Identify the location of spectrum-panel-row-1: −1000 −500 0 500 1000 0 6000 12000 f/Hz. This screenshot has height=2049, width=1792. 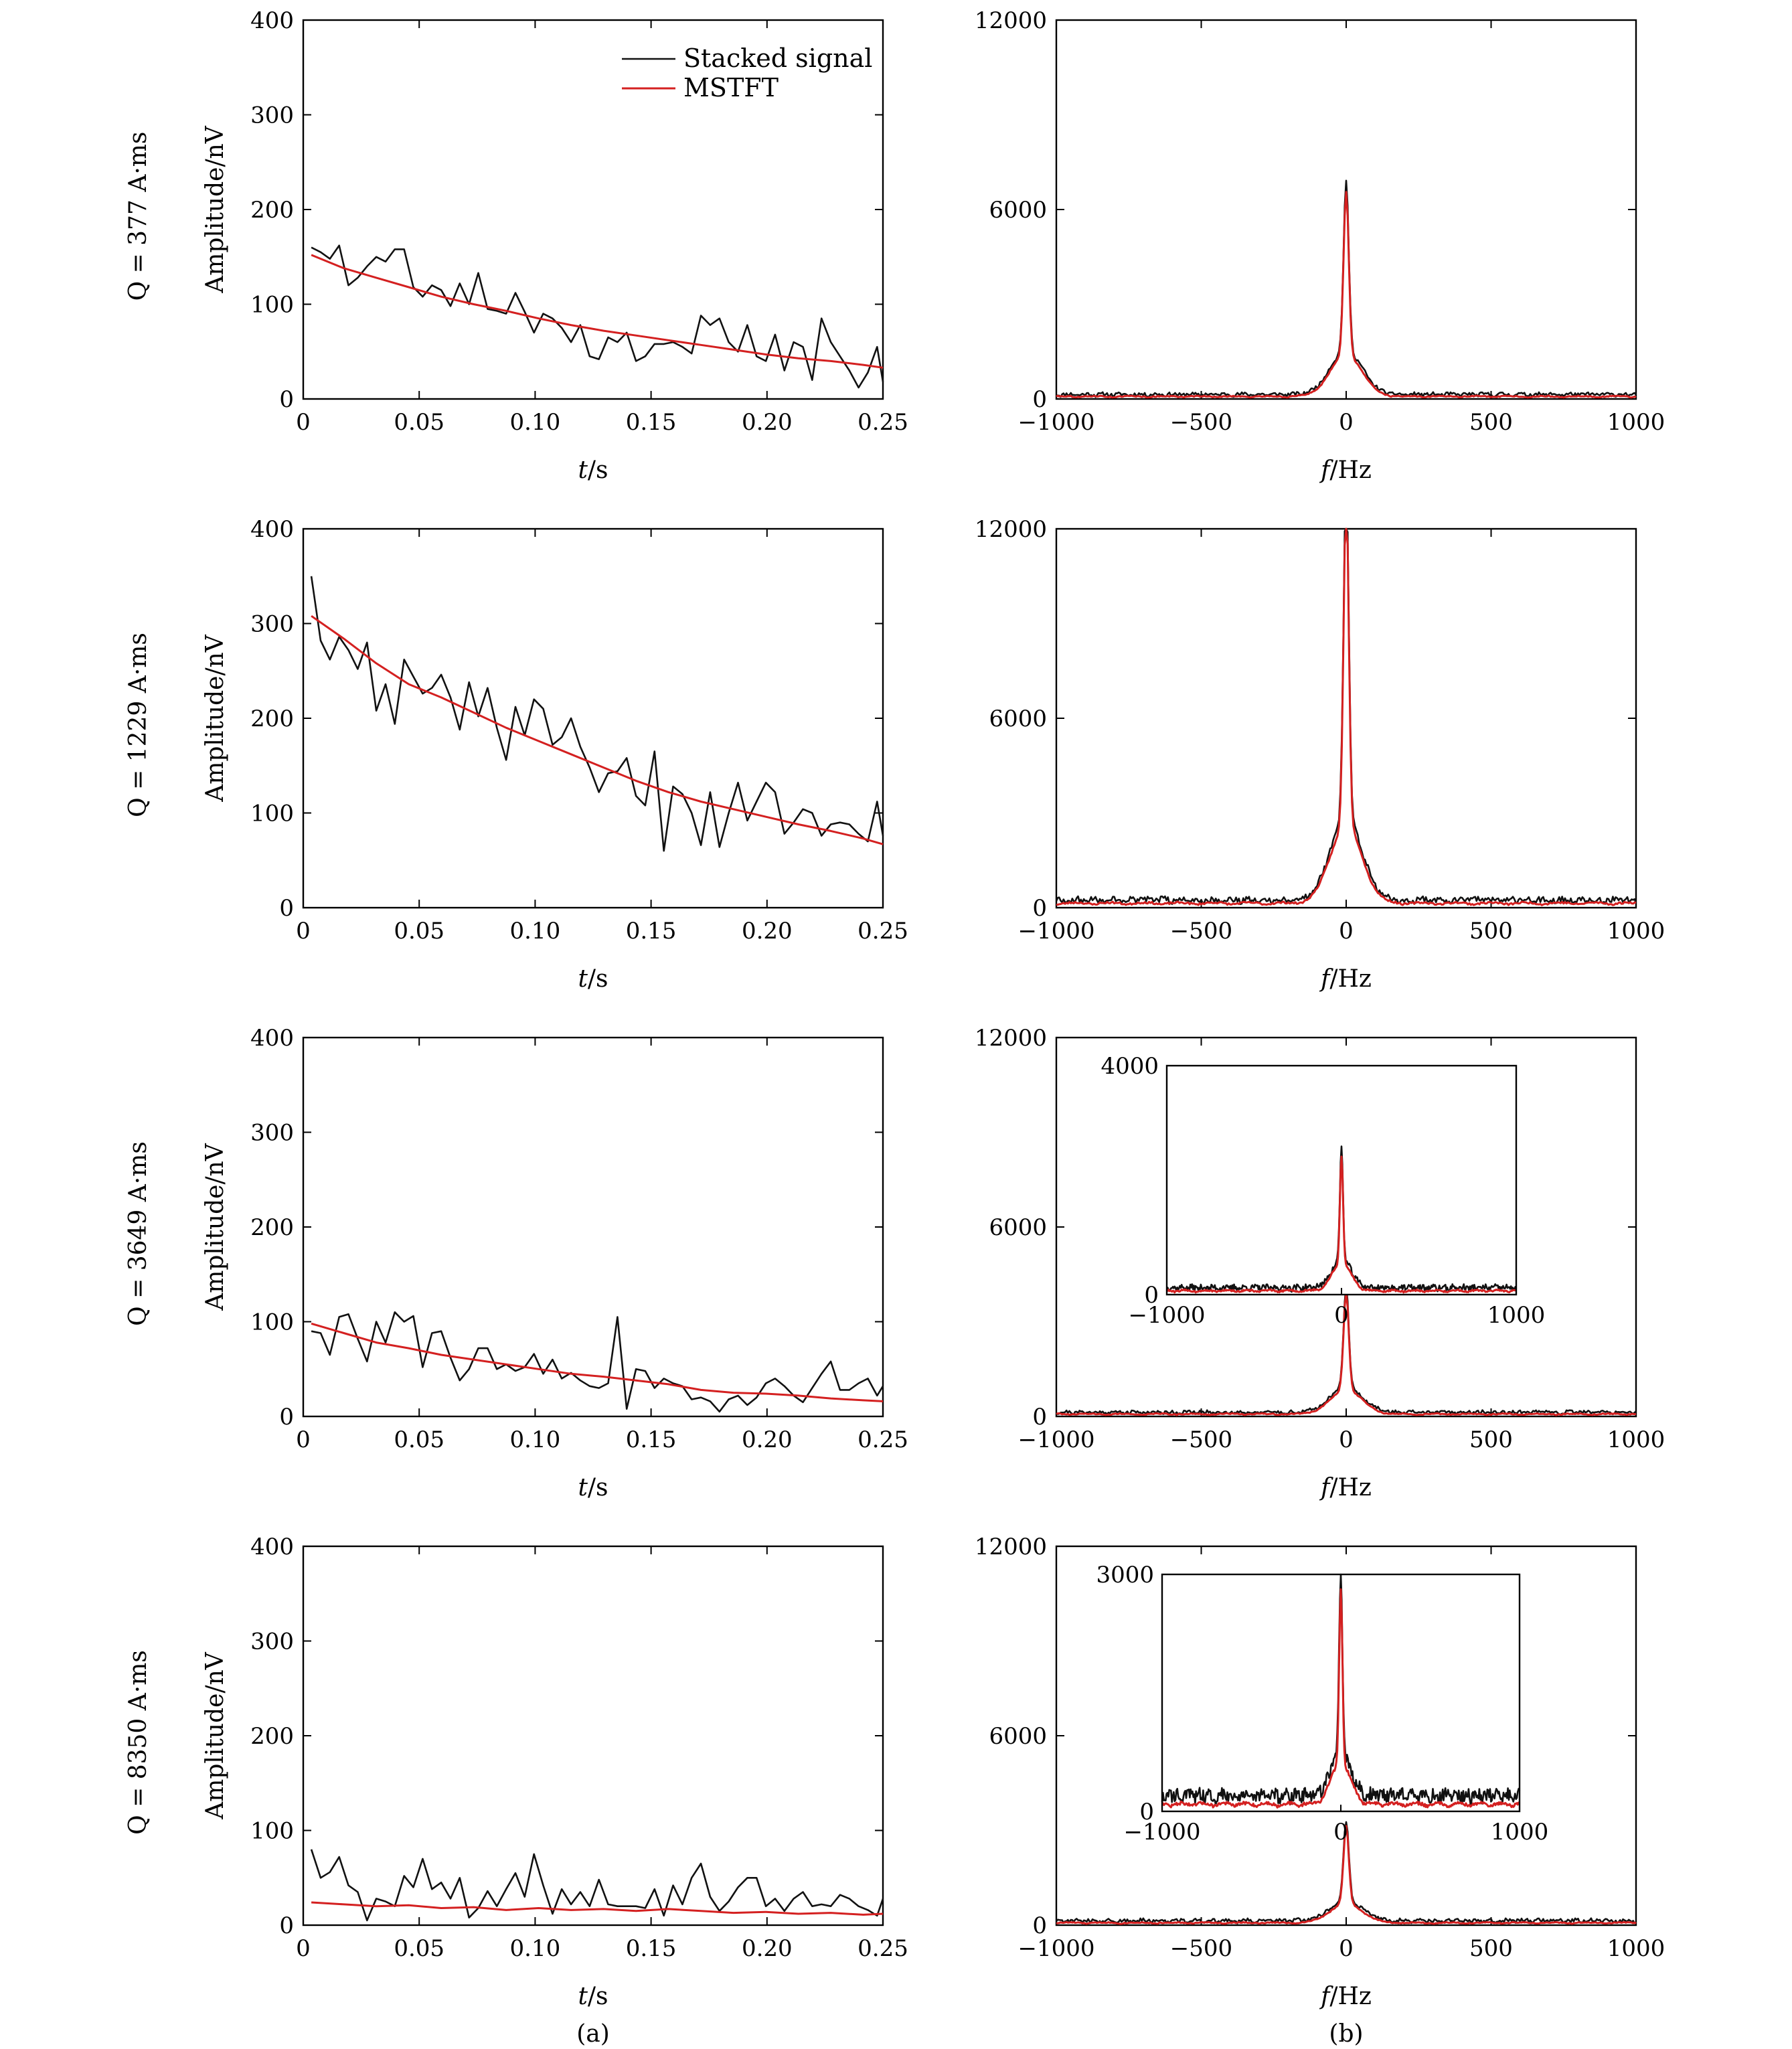
(1320, 245).